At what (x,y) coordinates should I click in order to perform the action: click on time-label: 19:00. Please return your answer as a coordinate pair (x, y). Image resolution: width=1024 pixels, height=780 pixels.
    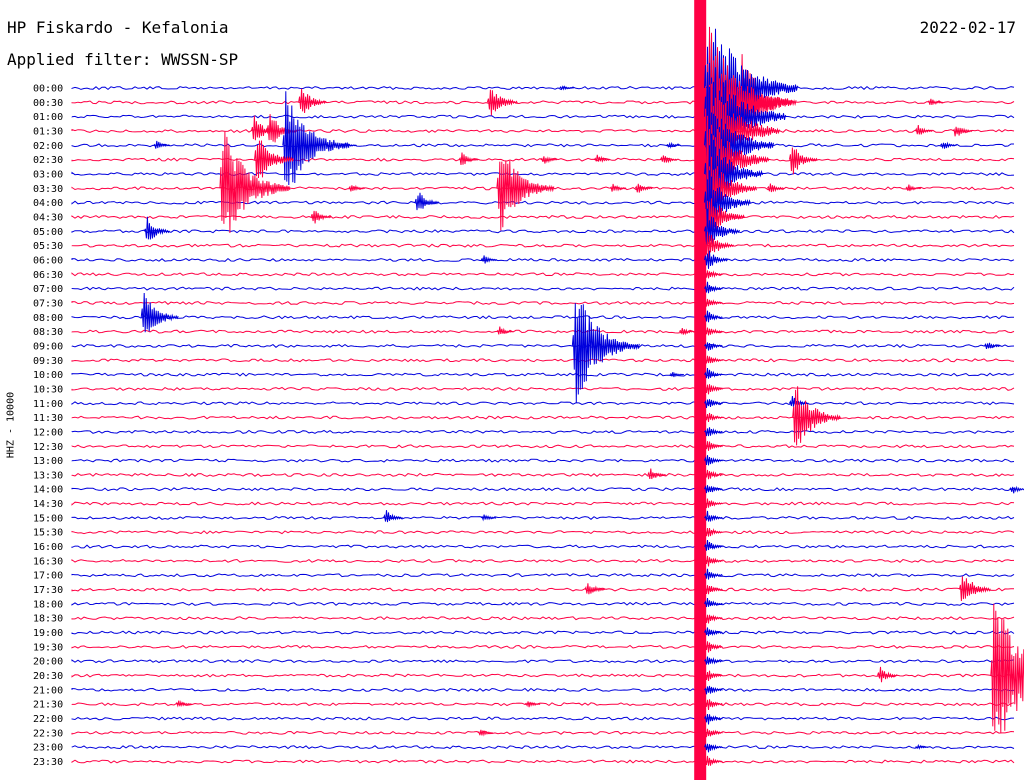
    Looking at the image, I should click on (48, 633).